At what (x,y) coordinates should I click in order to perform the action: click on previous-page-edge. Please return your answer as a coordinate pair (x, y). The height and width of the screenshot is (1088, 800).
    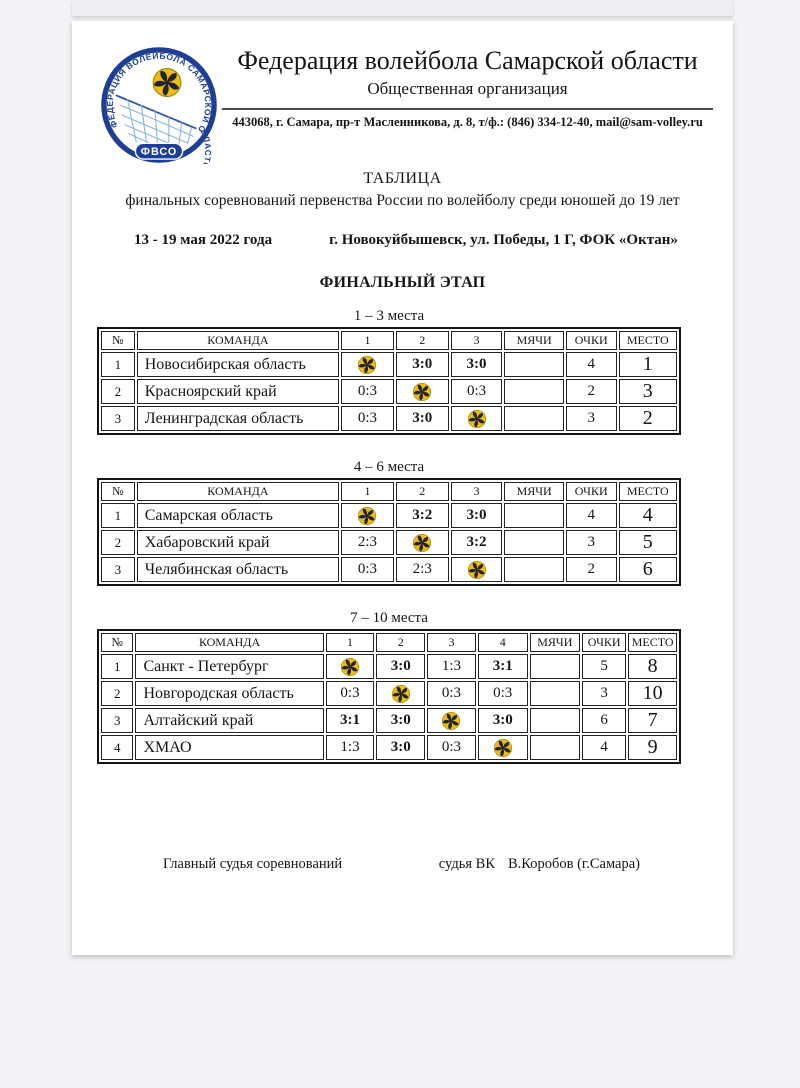
    Looking at the image, I should click on (402, 8).